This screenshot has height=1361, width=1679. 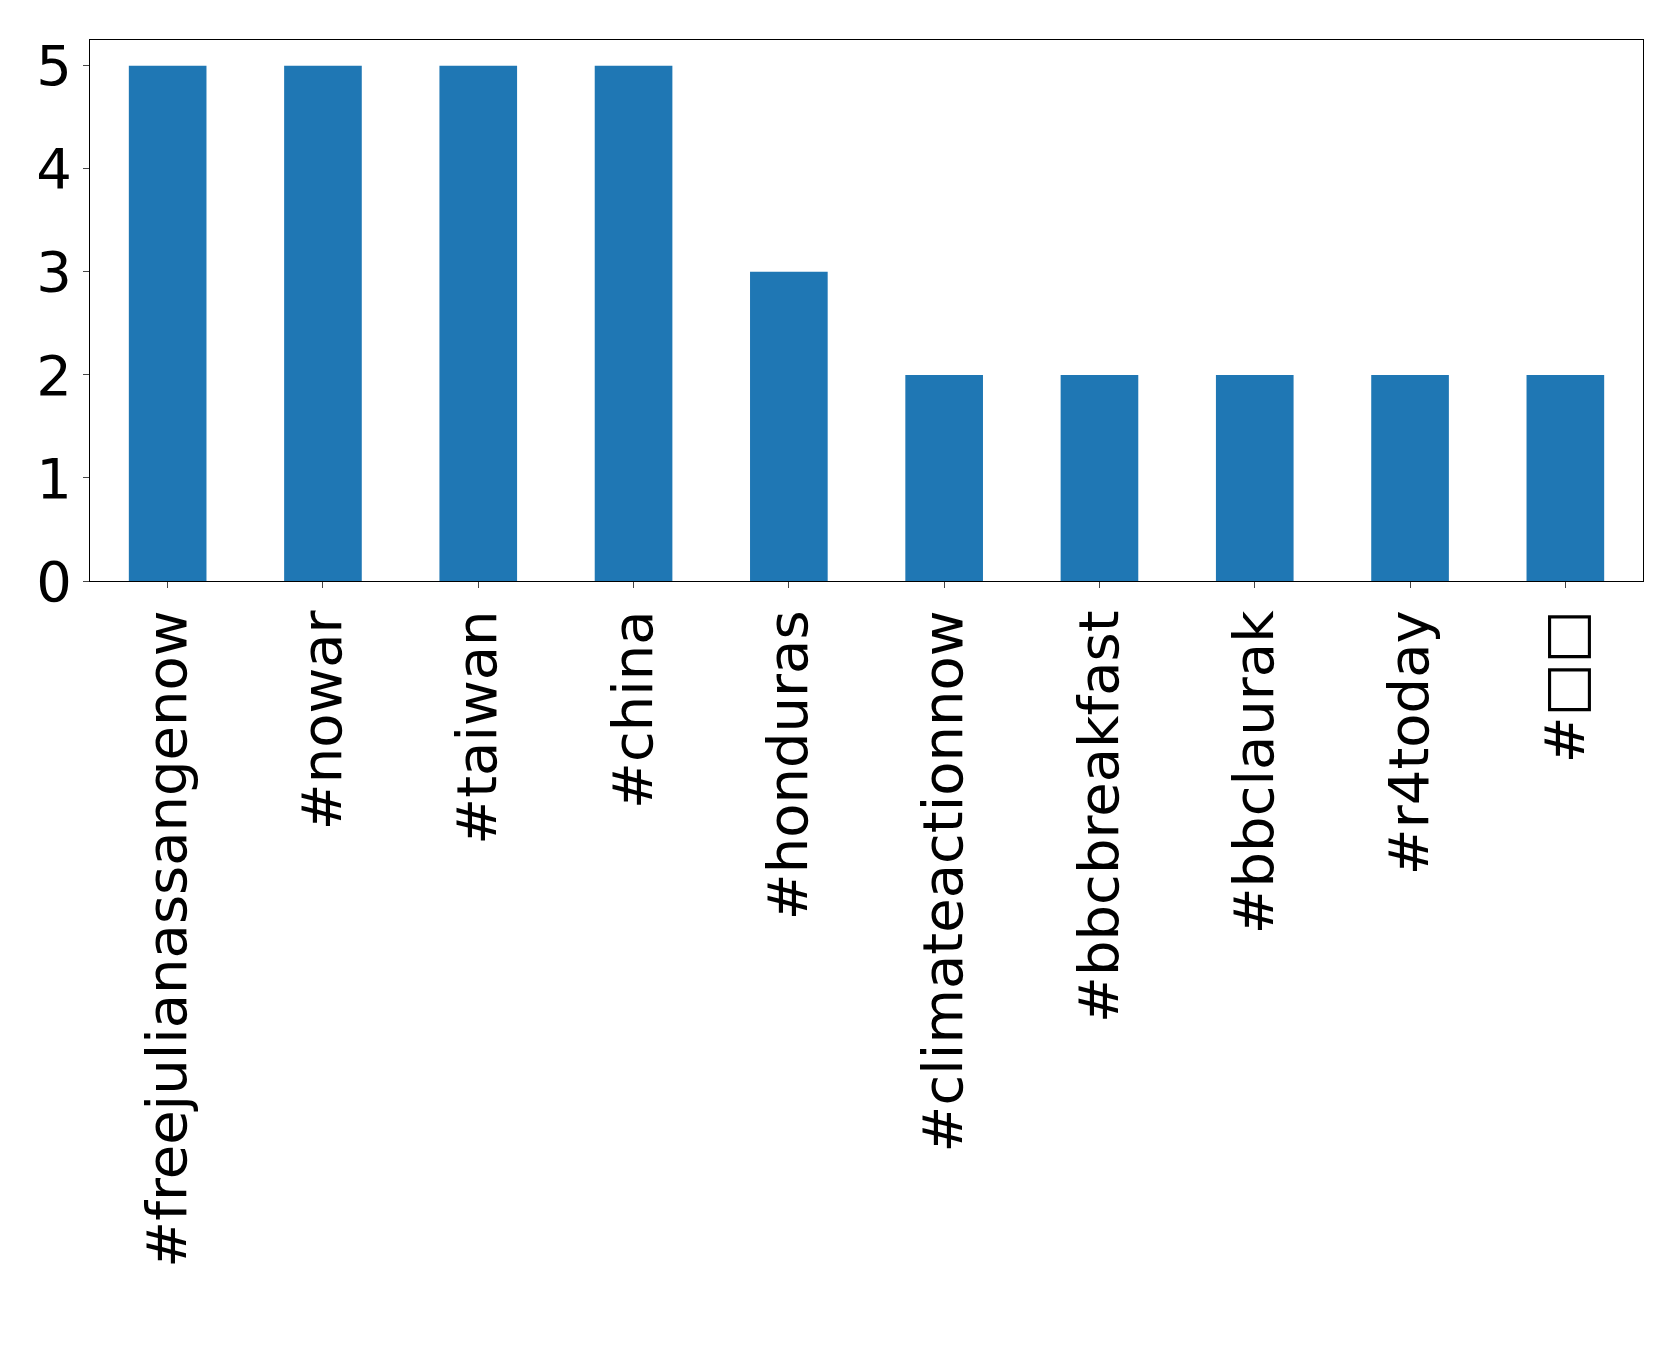 What do you see at coordinates (1564, 687) in the screenshot?
I see `x-tick-label: #□□` at bounding box center [1564, 687].